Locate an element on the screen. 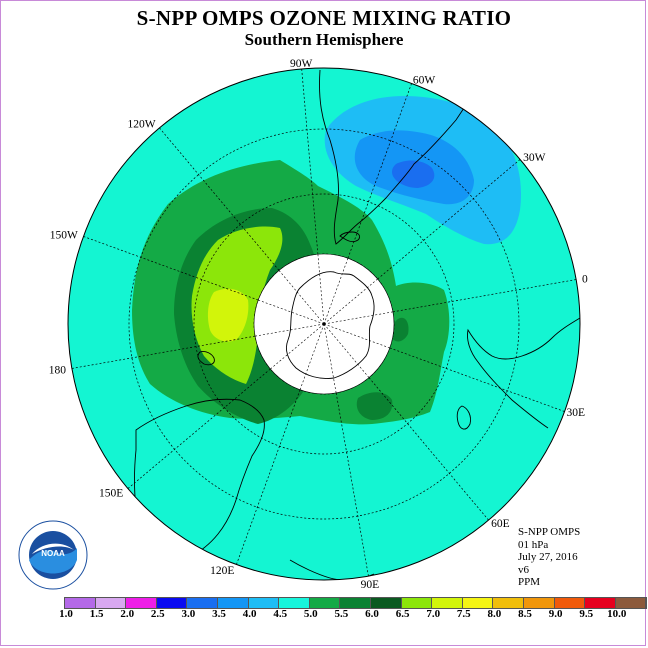  longitude-label: 60W is located at coordinates (424, 81).